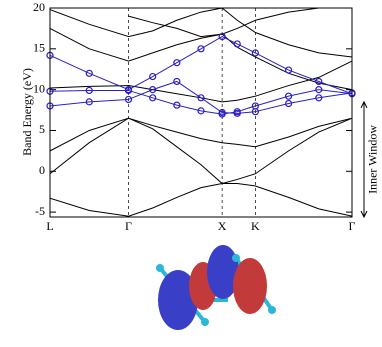 This screenshot has width=382, height=347. I want to click on orbital-picture, so click(216, 287).